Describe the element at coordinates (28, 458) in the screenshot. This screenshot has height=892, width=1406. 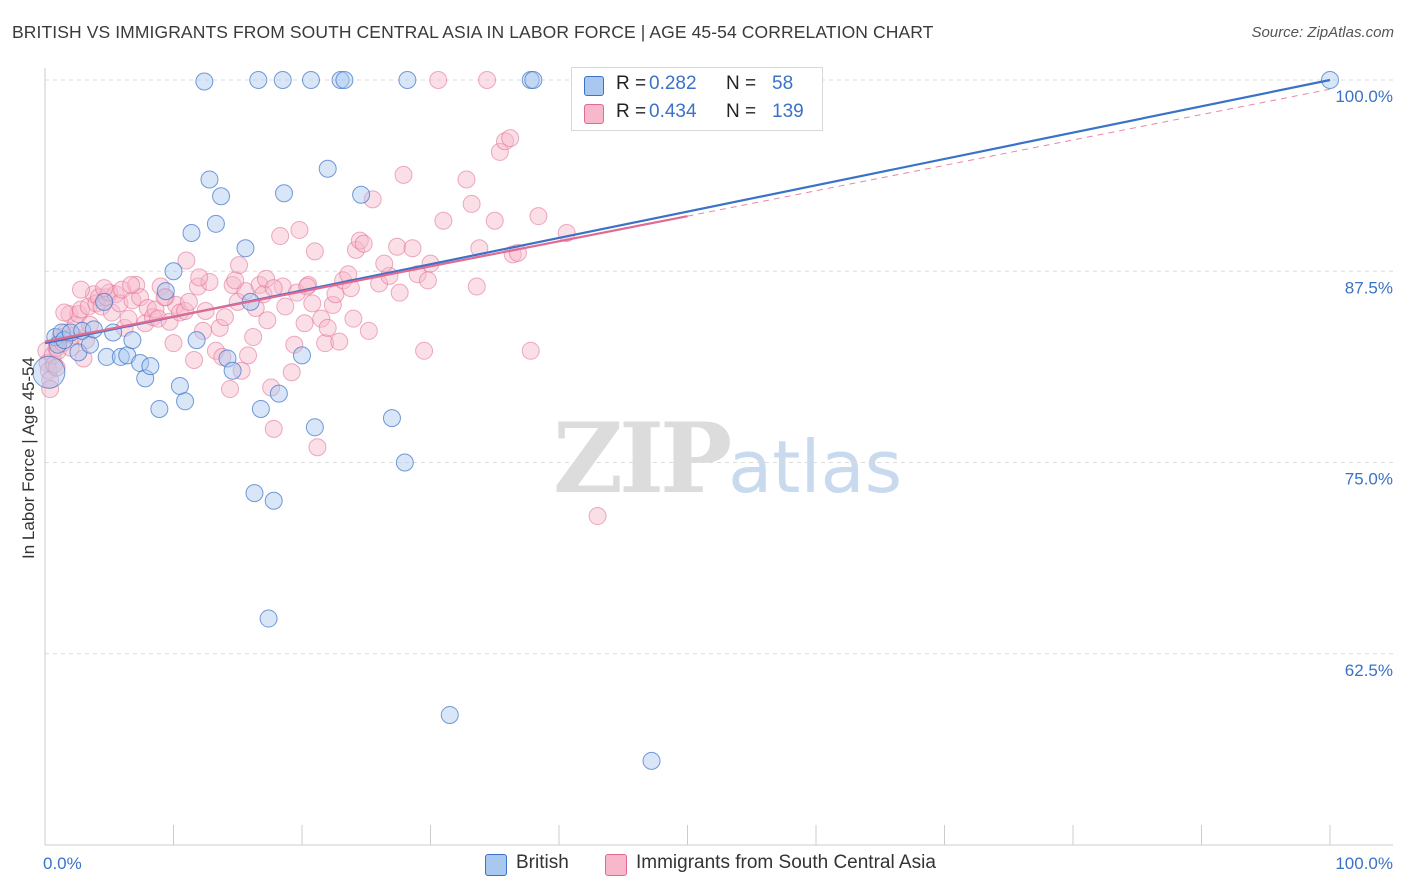
I see `y-axis-label: In Labor Force | Age 45-54` at that location.